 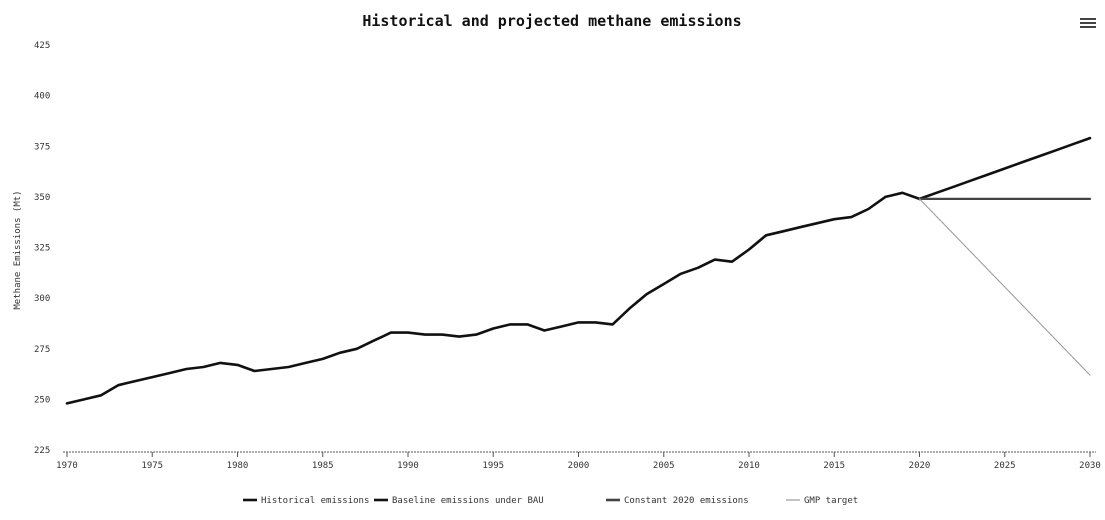 What do you see at coordinates (42, 400) in the screenshot?
I see `y-tick-label: 250` at bounding box center [42, 400].